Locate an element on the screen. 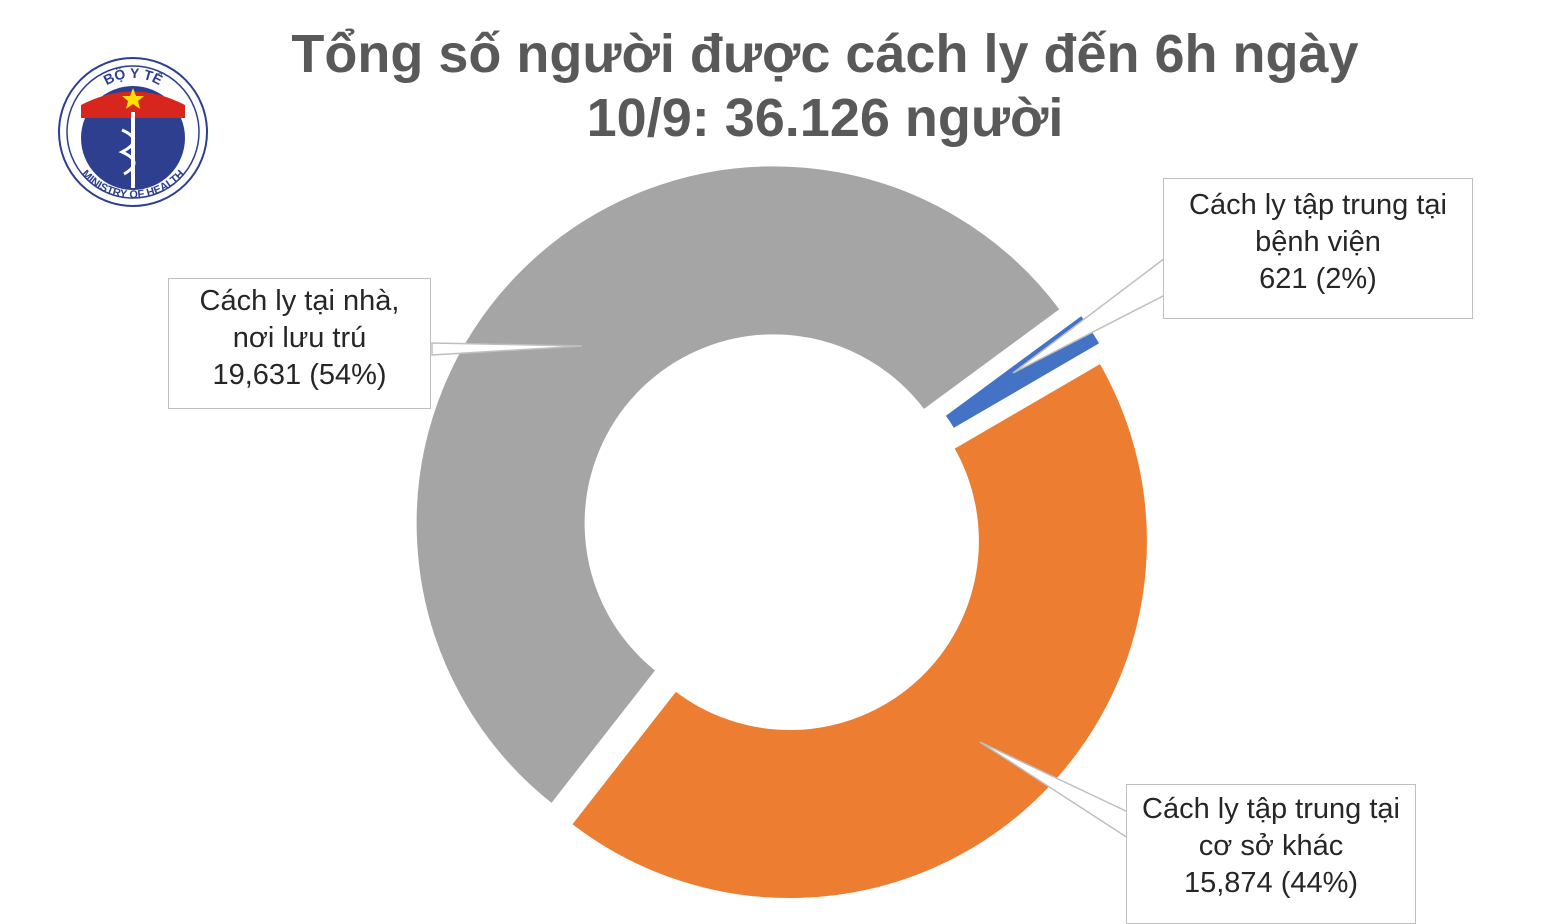 Image resolution: width=1558 pixels, height=924 pixels. logo: BỘ Y TẾ MINISTRY OF HEALTH is located at coordinates (133, 132).